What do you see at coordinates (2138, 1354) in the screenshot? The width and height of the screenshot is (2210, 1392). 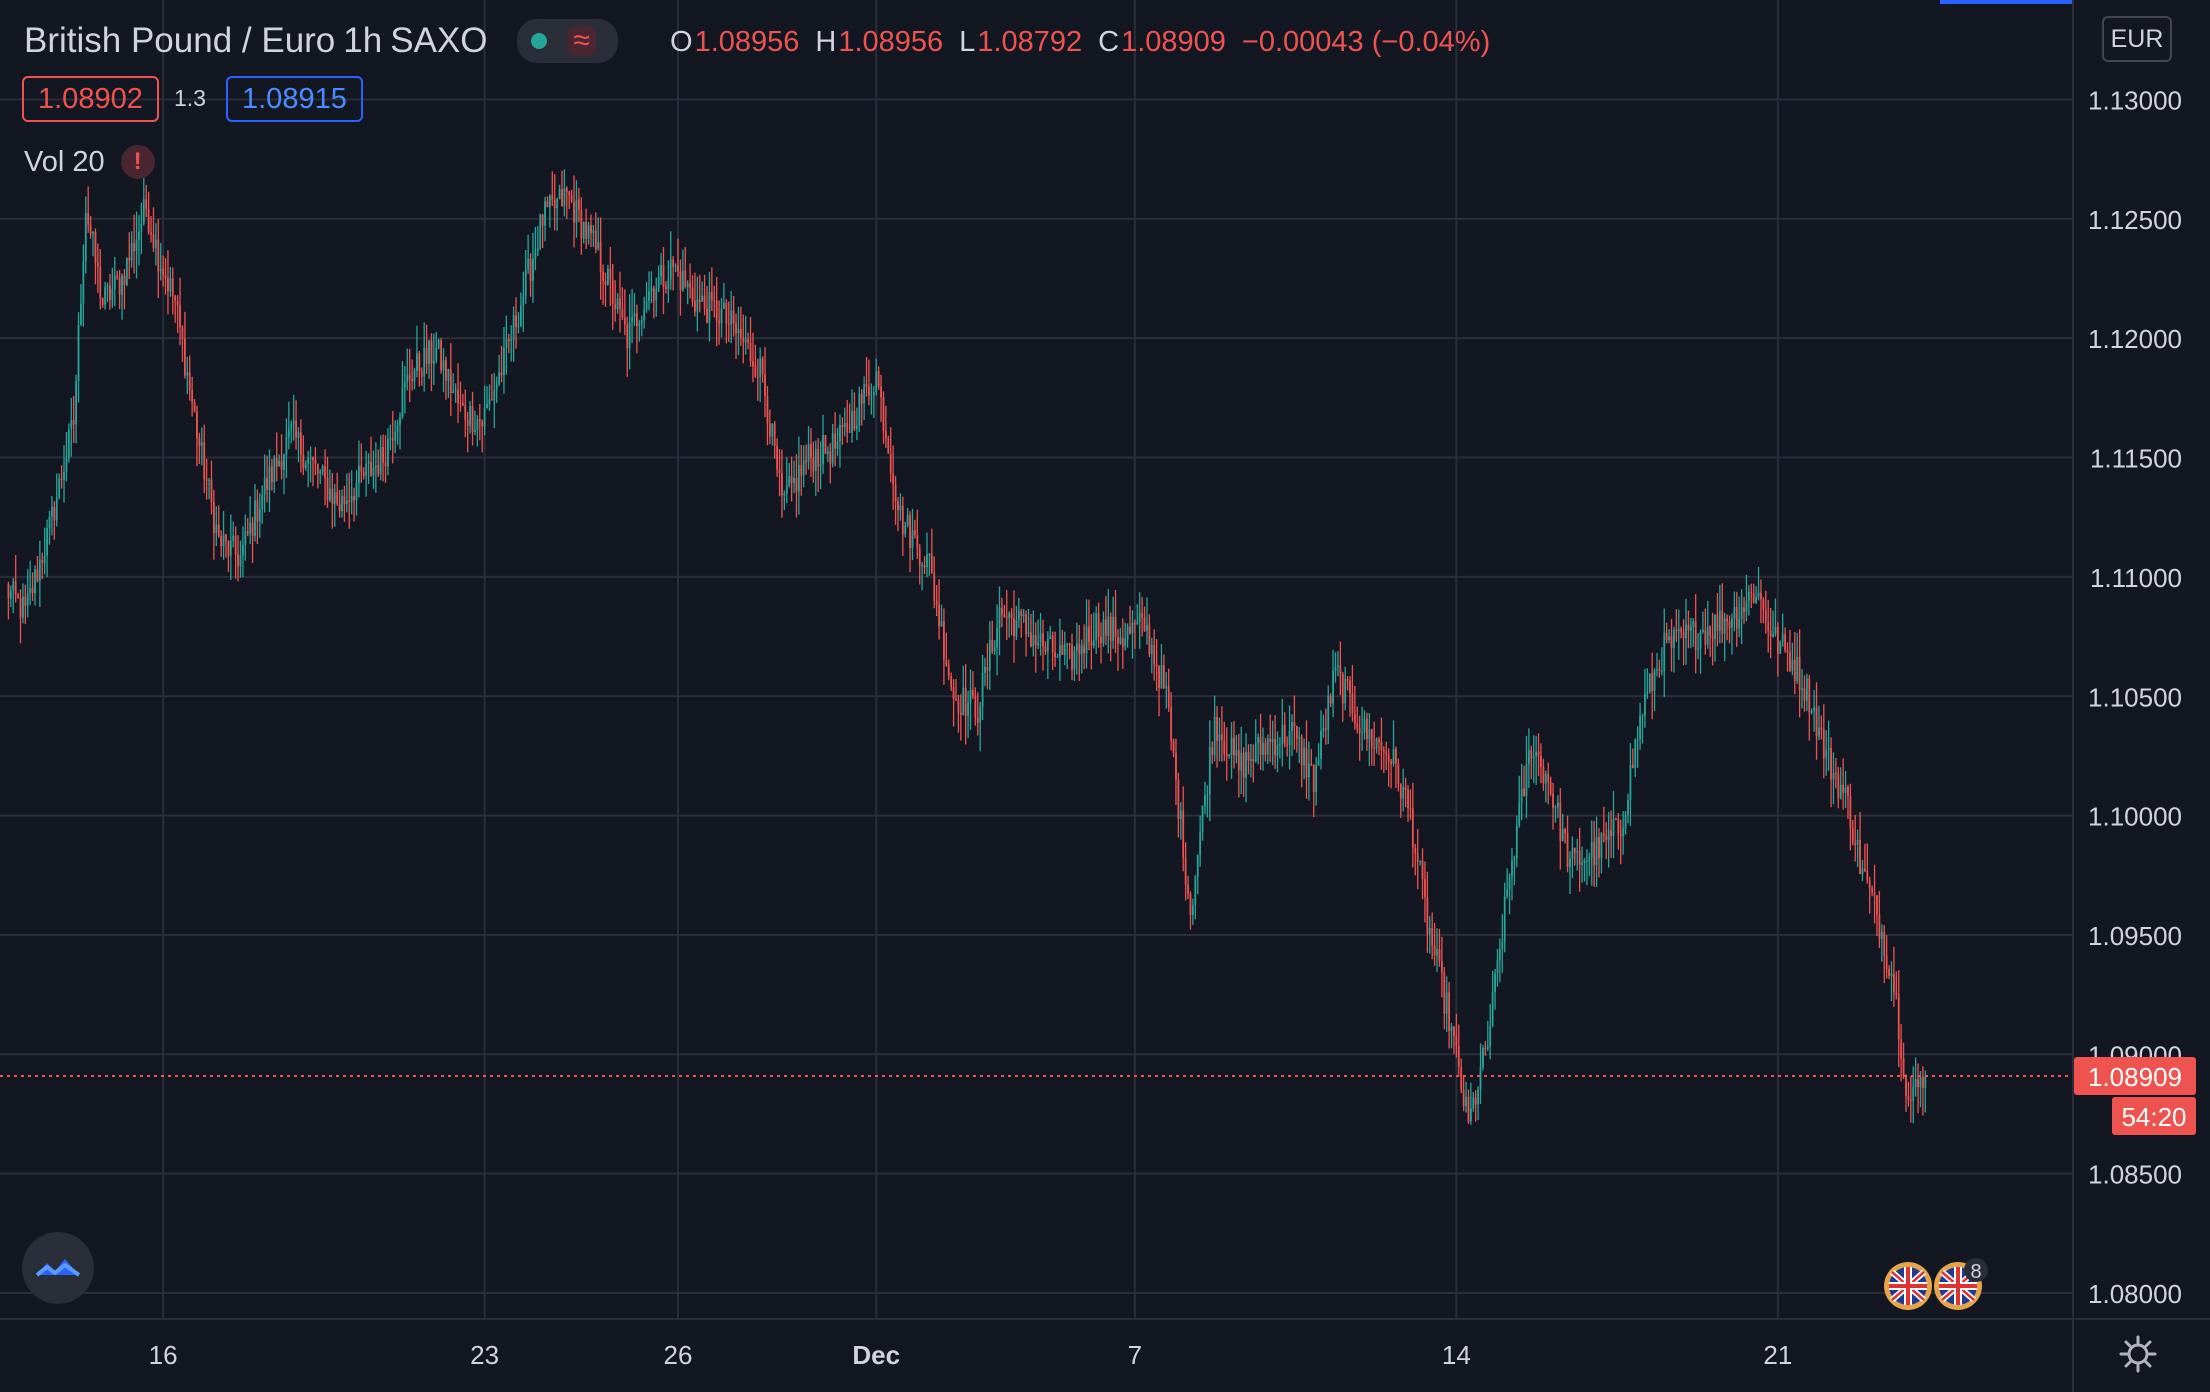 I see `settings-gear-icon` at bounding box center [2138, 1354].